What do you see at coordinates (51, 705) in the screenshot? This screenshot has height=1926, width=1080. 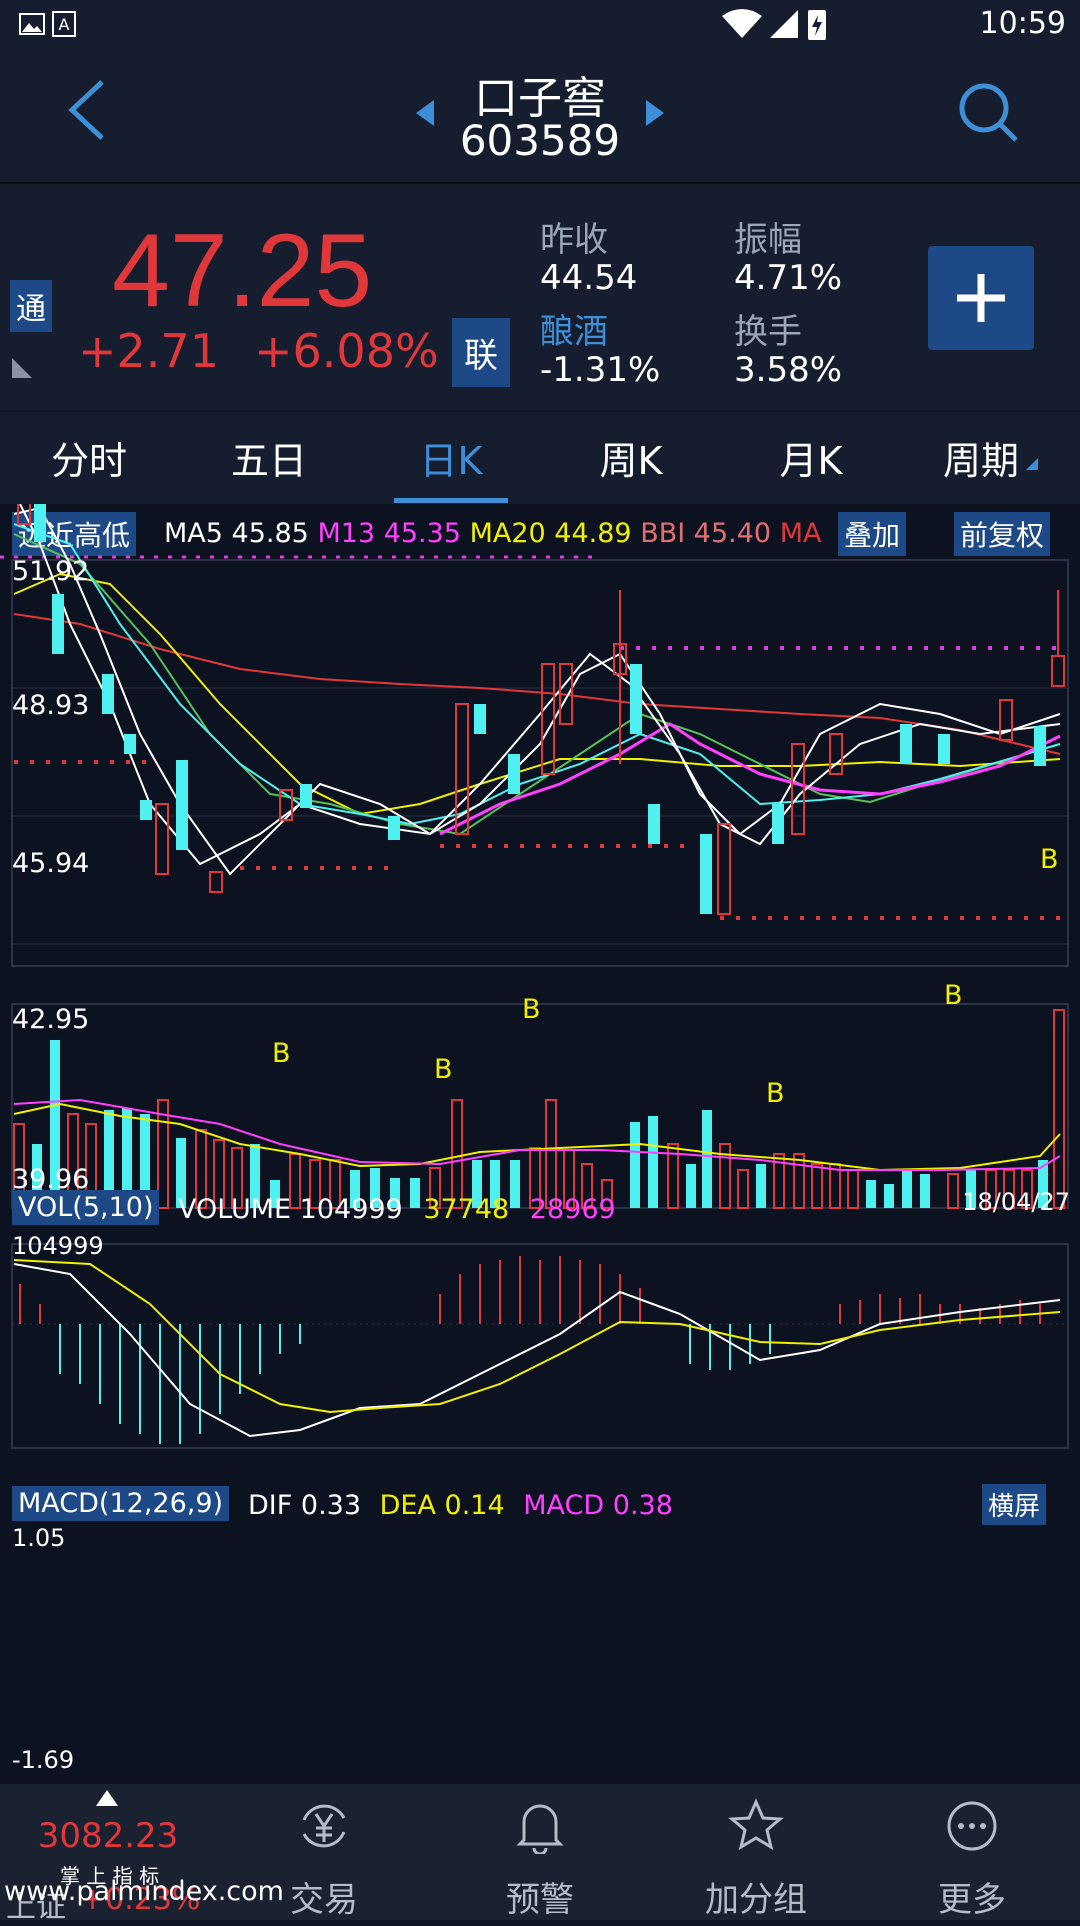 I see `y-label-2: 48.93` at bounding box center [51, 705].